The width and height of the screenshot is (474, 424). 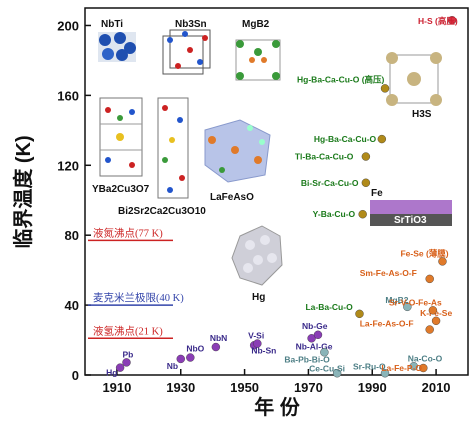 What do you see at coordinates (369, 366) in the screenshot?
I see `data-point-label: Sr-Ru-O` at bounding box center [369, 366].